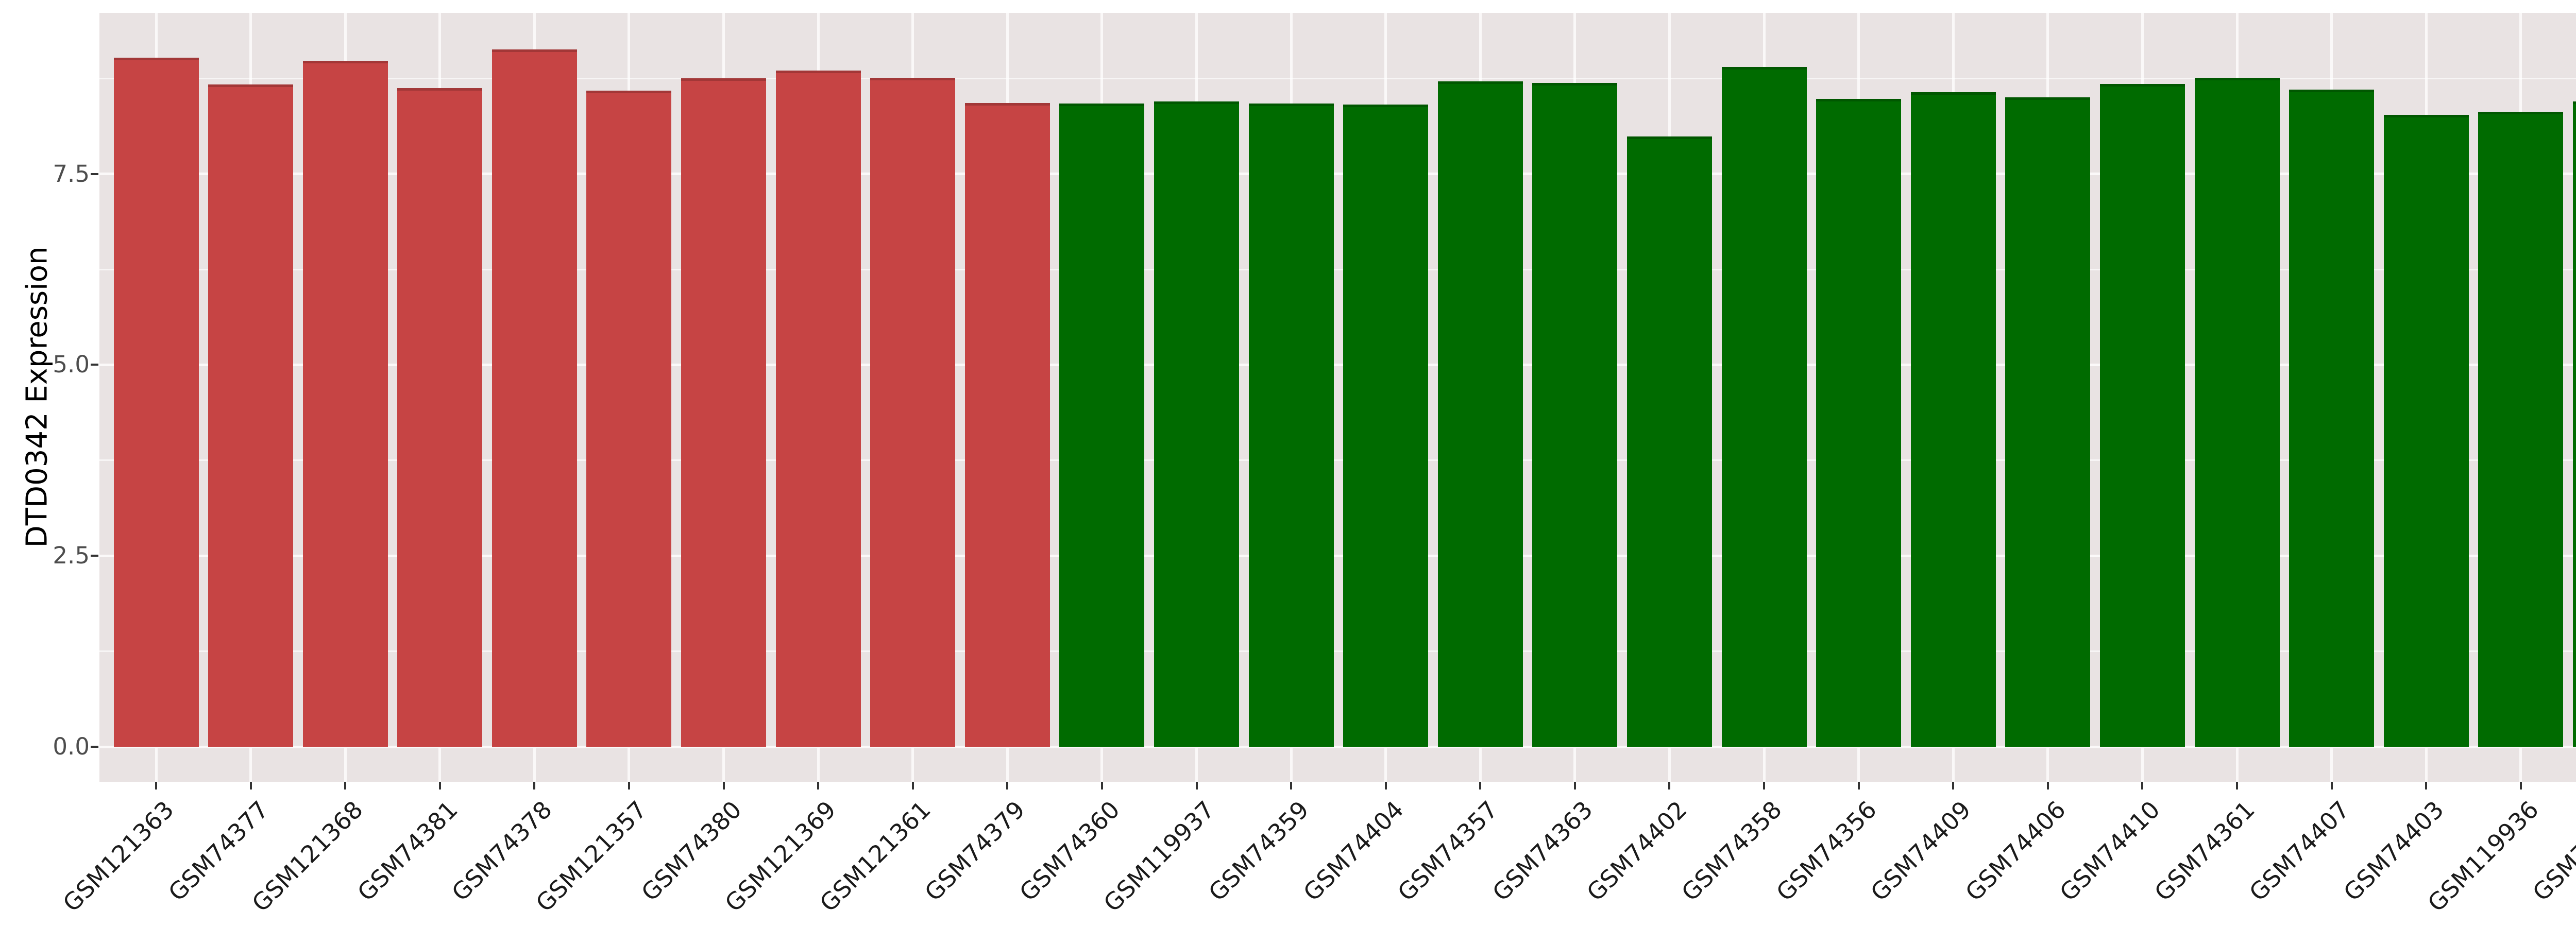 The image size is (2576, 927). What do you see at coordinates (1448, 851) in the screenshot?
I see `x-tick-label: GSM74357` at bounding box center [1448, 851].